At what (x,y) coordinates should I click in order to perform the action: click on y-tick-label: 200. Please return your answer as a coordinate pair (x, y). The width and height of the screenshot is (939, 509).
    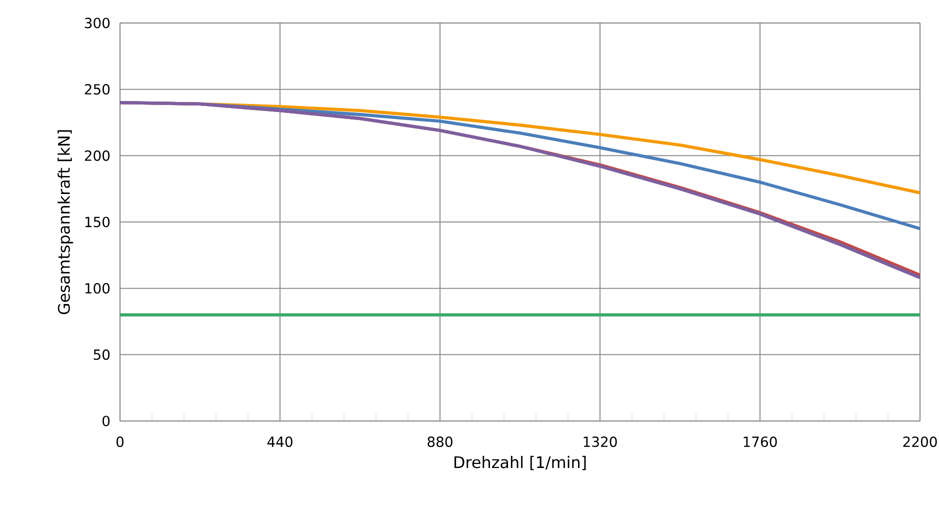
    Looking at the image, I should click on (97, 155).